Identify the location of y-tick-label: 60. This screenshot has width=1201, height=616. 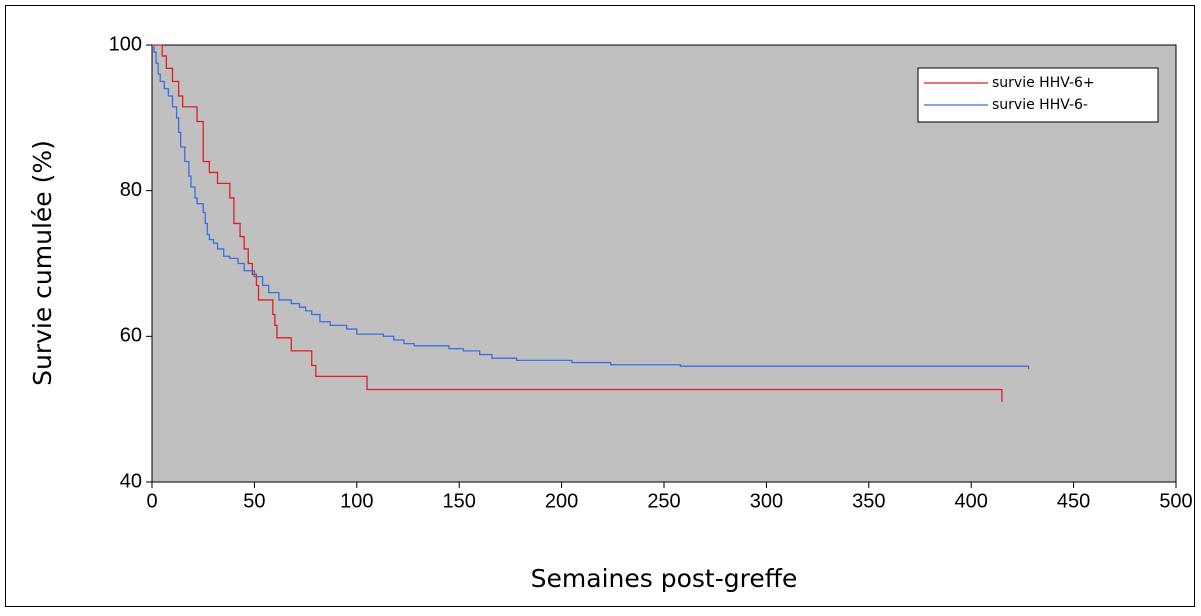
(131, 336).